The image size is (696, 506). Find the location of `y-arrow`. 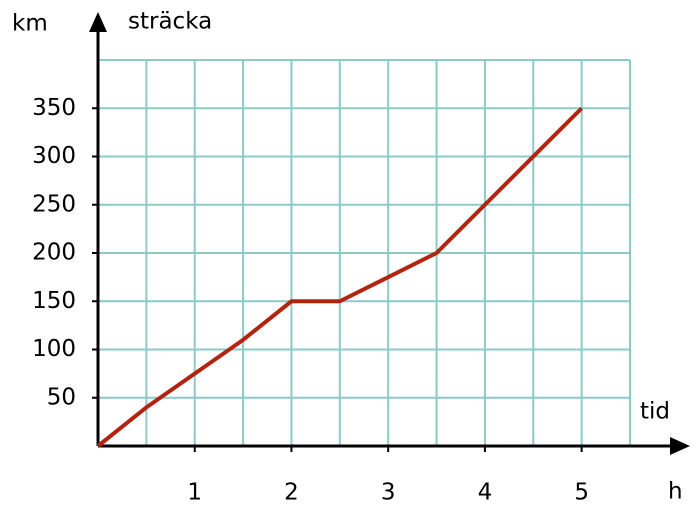

y-arrow is located at coordinates (98, 22).